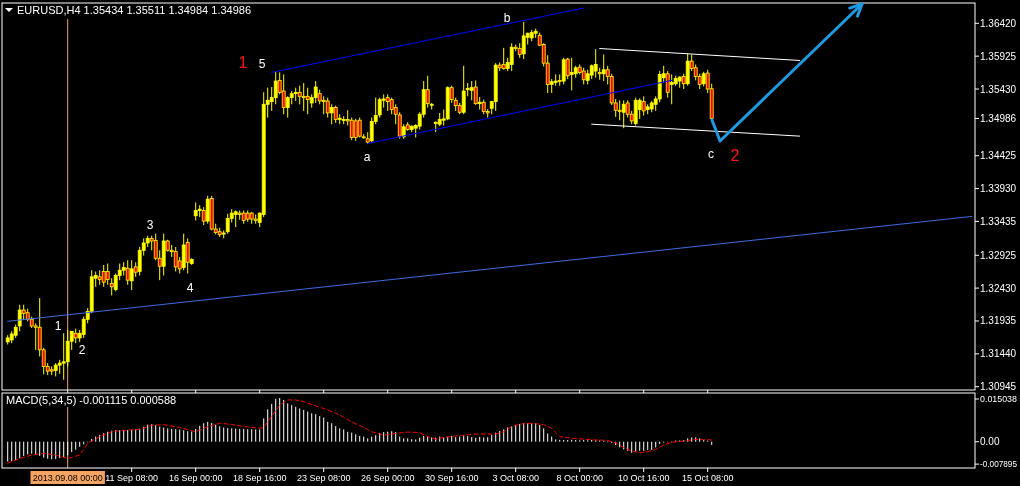 The image size is (1020, 486). I want to click on x-tick-label: 26 Sep 00:00, so click(387, 478).